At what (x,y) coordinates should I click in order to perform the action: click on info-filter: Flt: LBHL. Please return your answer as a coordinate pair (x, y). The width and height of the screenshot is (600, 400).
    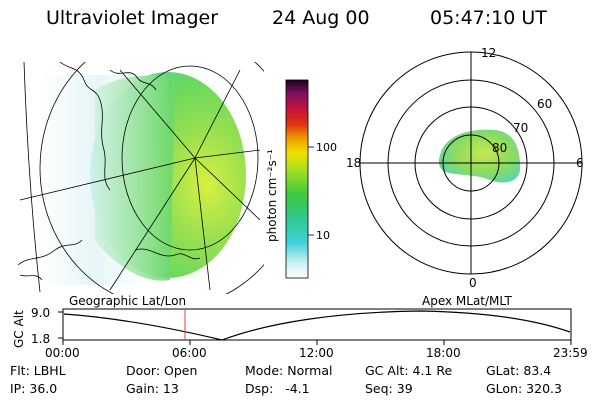
    Looking at the image, I should click on (38, 370).